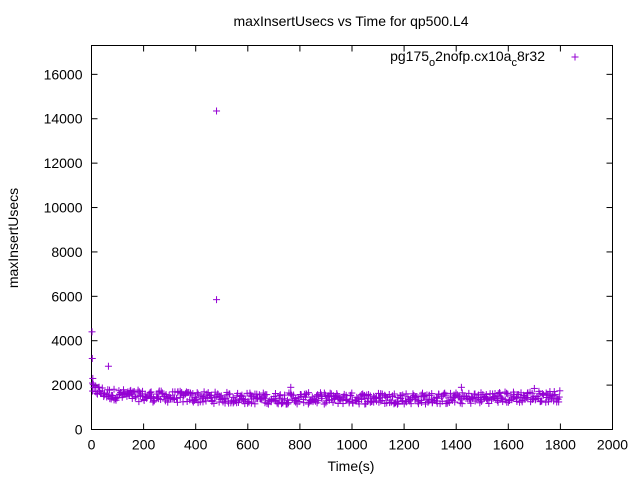 The height and width of the screenshot is (480, 640). What do you see at coordinates (144, 445) in the screenshot?
I see `x-tick-label: 200` at bounding box center [144, 445].